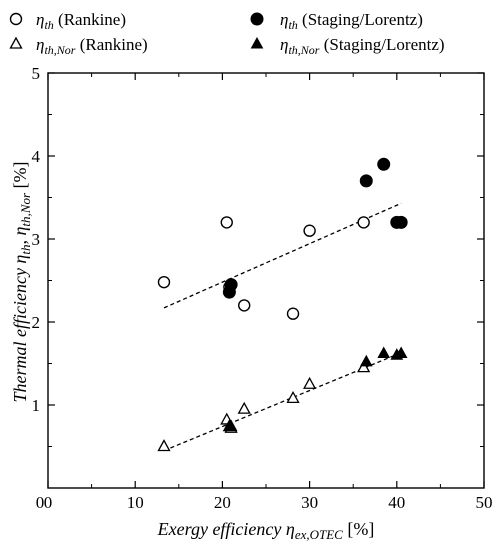  What do you see at coordinates (484, 502) in the screenshot?
I see `x-tick-label: 50` at bounding box center [484, 502].